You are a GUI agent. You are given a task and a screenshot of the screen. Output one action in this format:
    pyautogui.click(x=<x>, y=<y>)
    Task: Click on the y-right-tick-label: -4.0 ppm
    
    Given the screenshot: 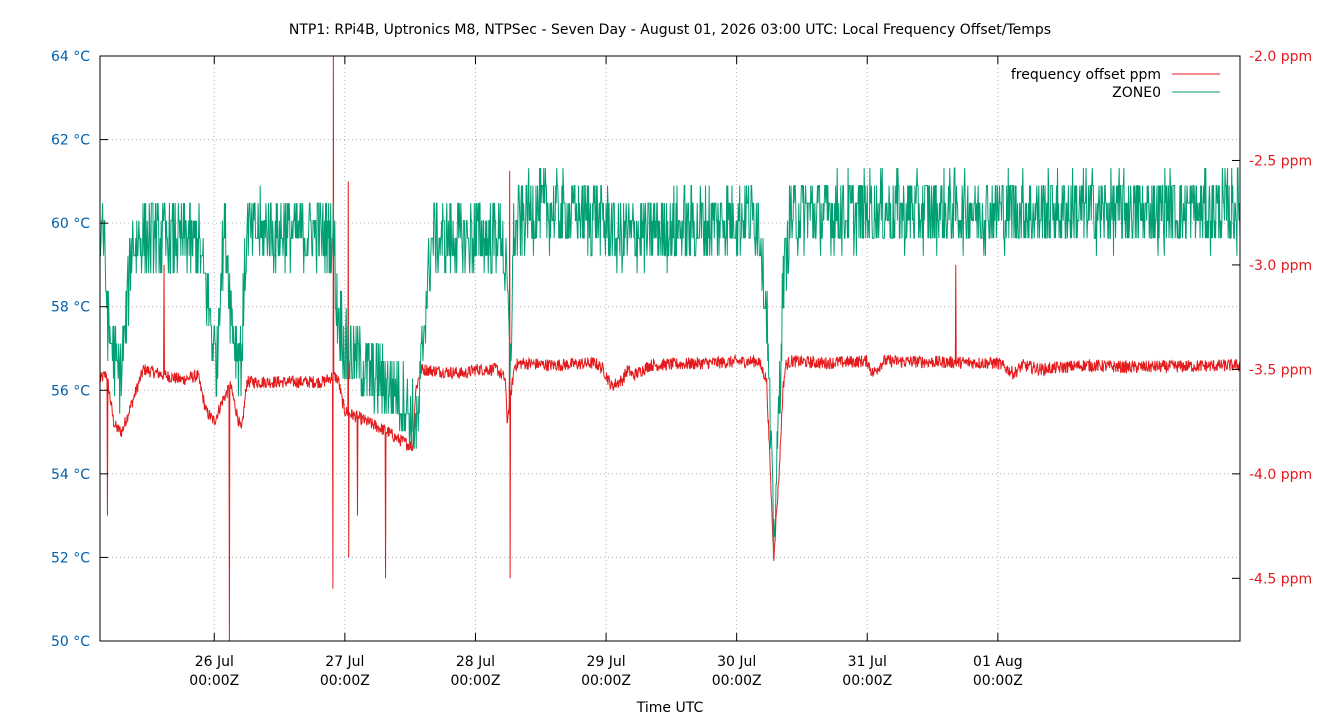 What is the action you would take?
    pyautogui.click(x=1280, y=475)
    